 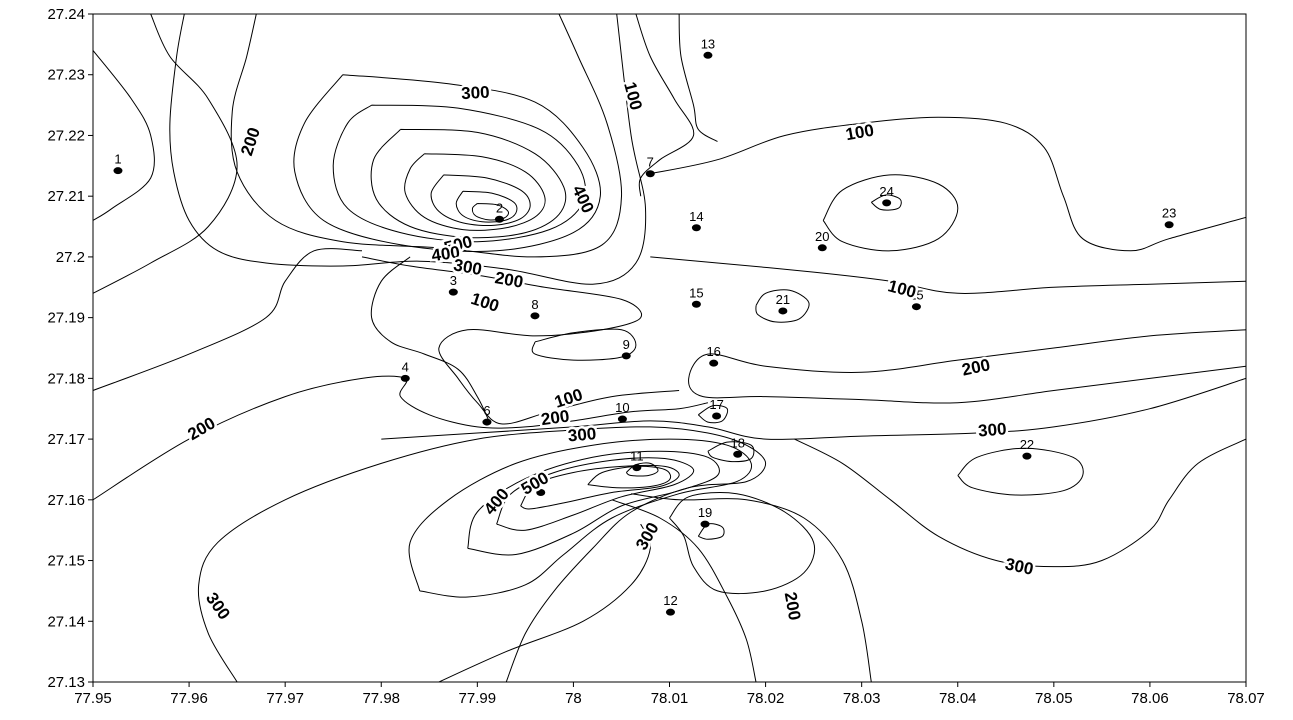 What do you see at coordinates (66, 561) in the screenshot?
I see `y-tick-label: 27.15` at bounding box center [66, 561].